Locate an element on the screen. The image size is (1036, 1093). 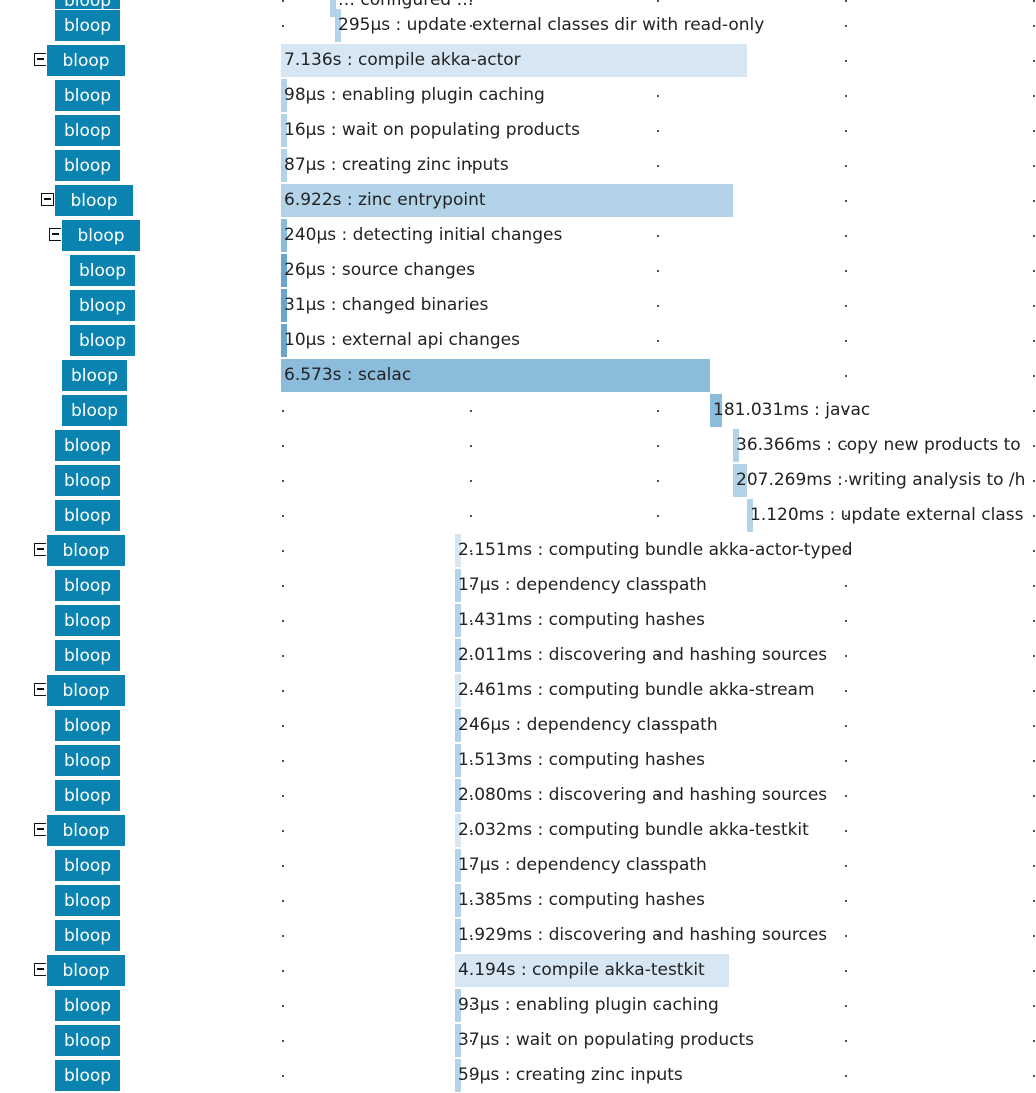
trace-row: bloop 26µs : source changes is located at coordinates (518, 270).